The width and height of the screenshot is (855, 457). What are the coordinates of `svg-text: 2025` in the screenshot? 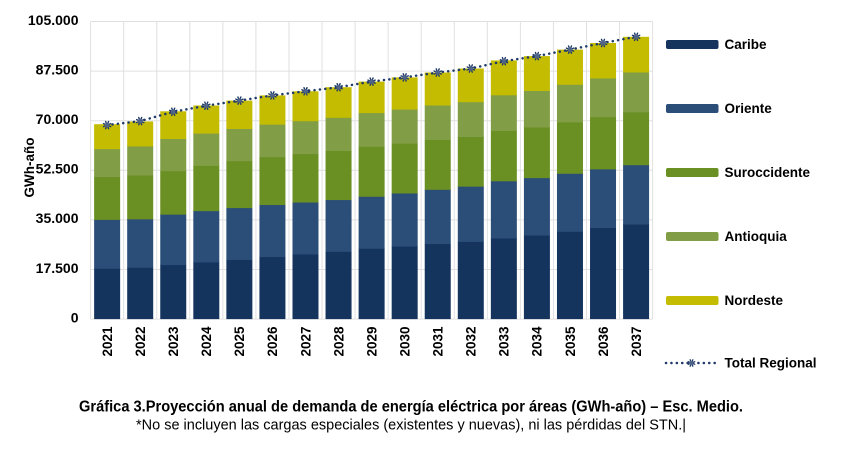 It's located at (239, 341).